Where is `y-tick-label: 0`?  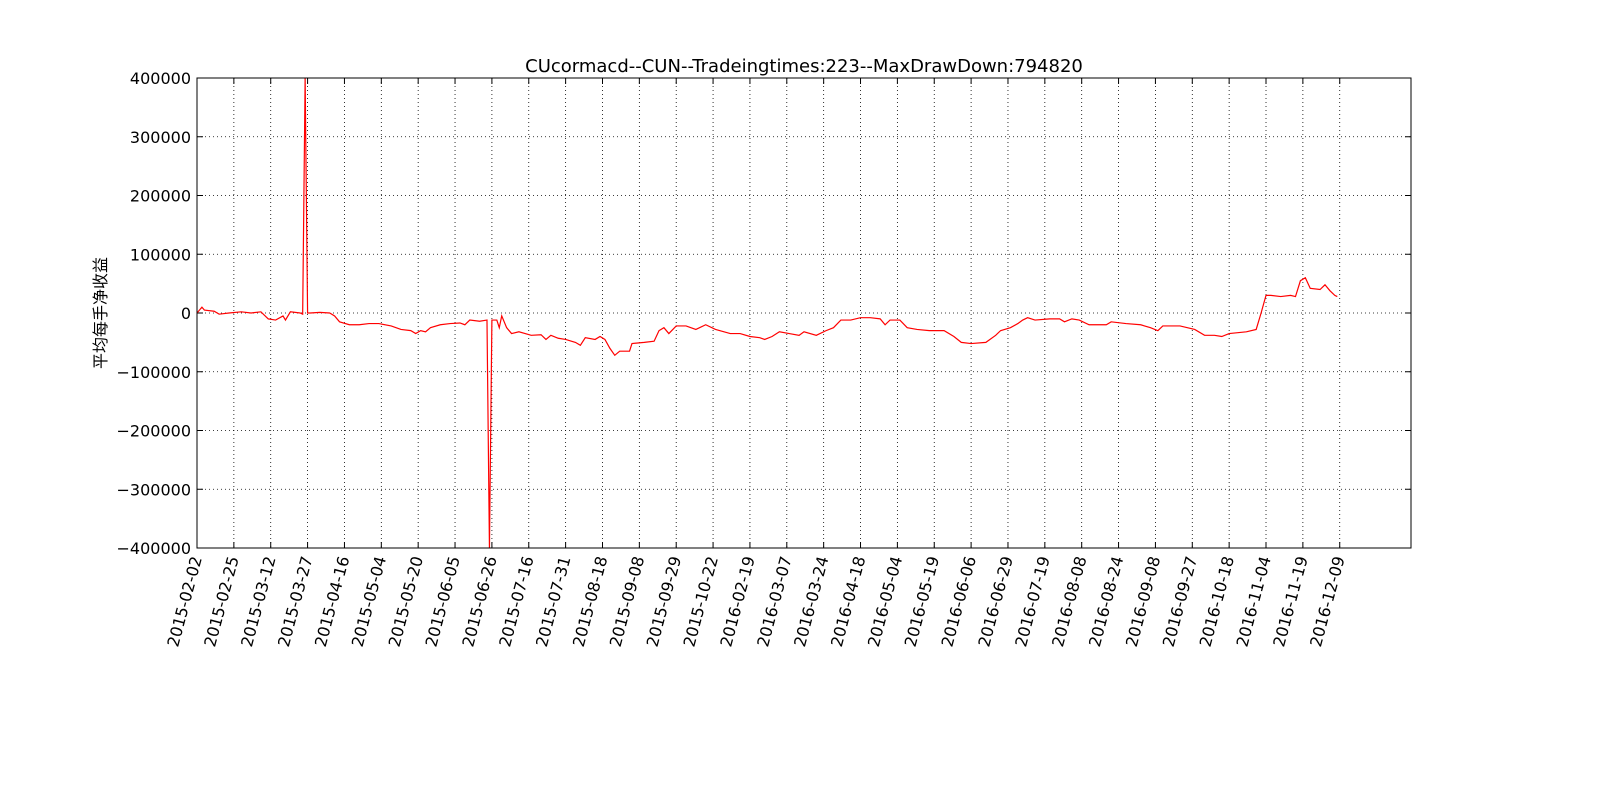 y-tick-label: 0 is located at coordinates (186, 313).